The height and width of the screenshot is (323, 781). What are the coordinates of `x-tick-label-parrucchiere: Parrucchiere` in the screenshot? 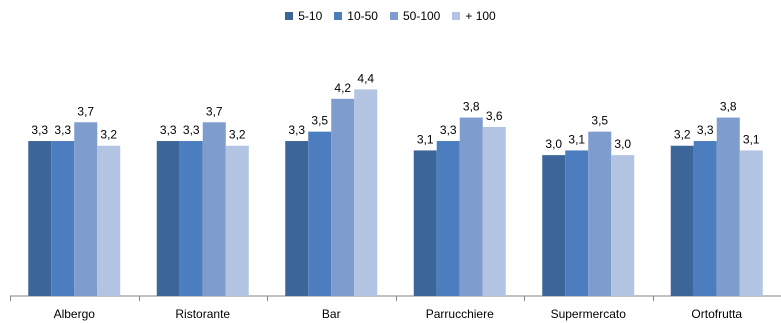 It's located at (460, 314).